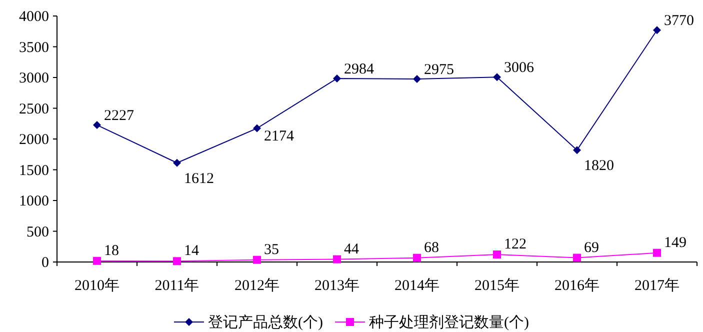  I want to click on x-tick-label: 2017年, so click(657, 285).